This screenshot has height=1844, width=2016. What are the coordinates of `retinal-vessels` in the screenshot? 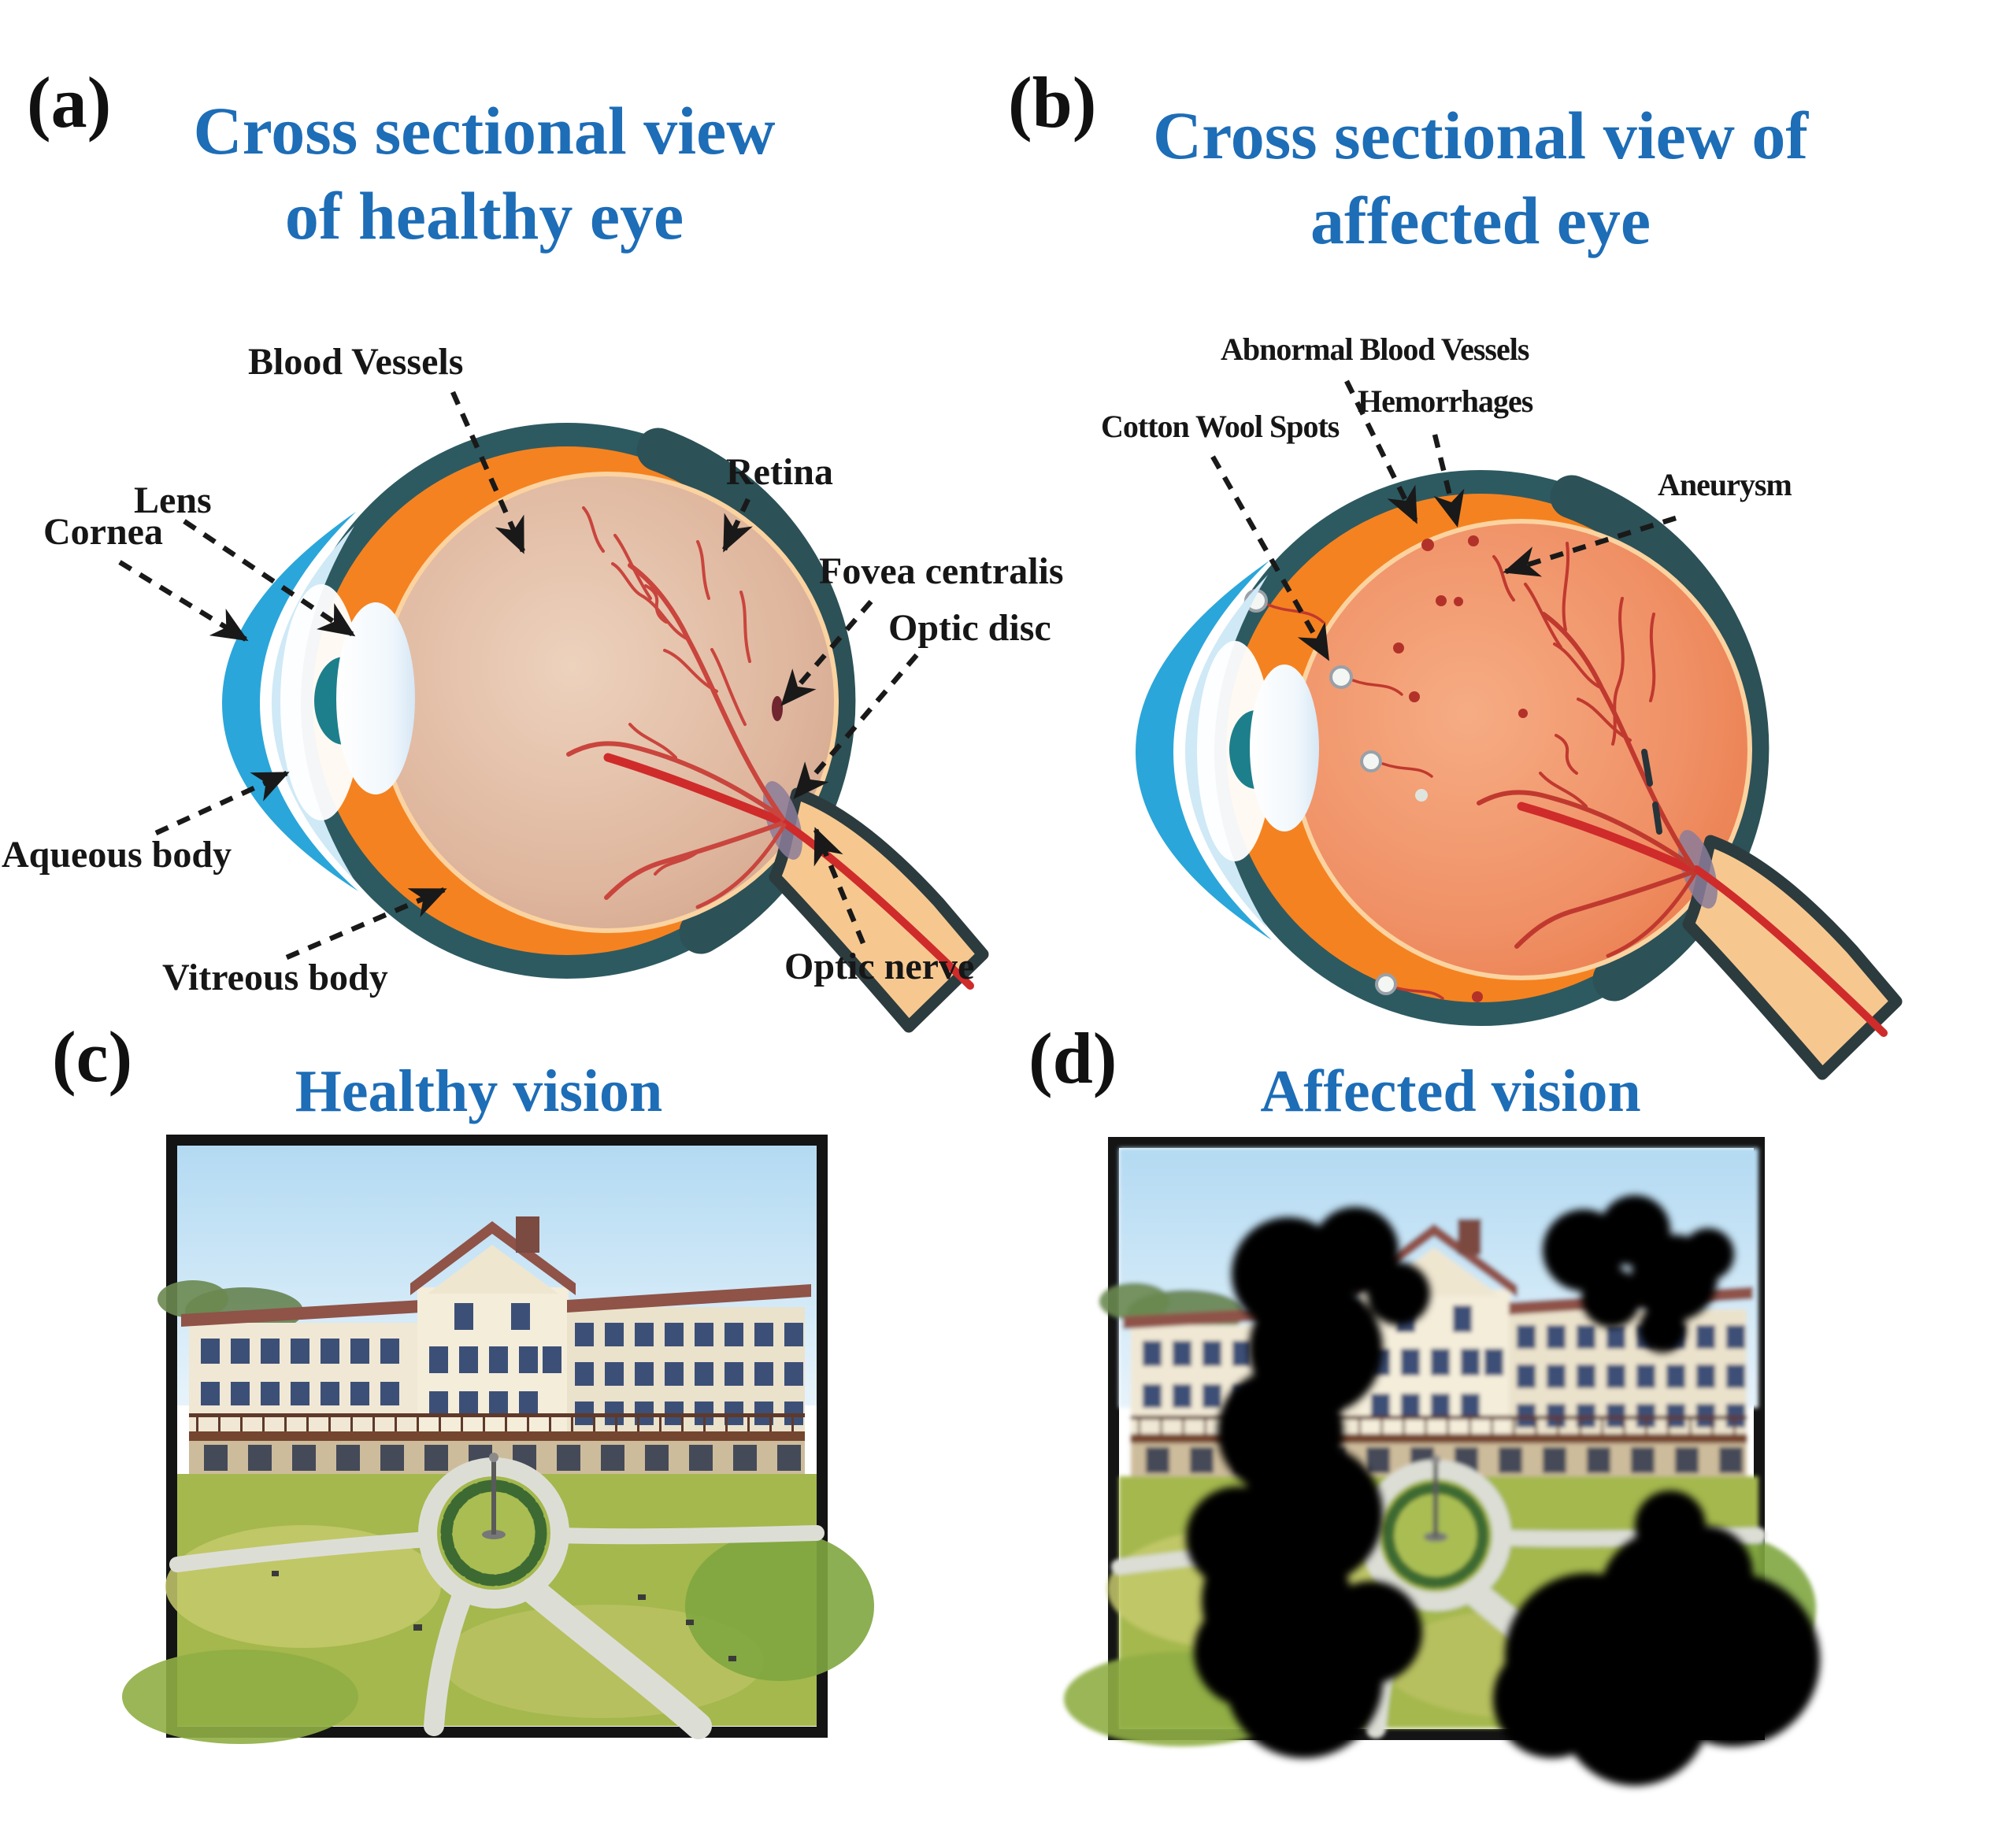 It's located at (770, 748).